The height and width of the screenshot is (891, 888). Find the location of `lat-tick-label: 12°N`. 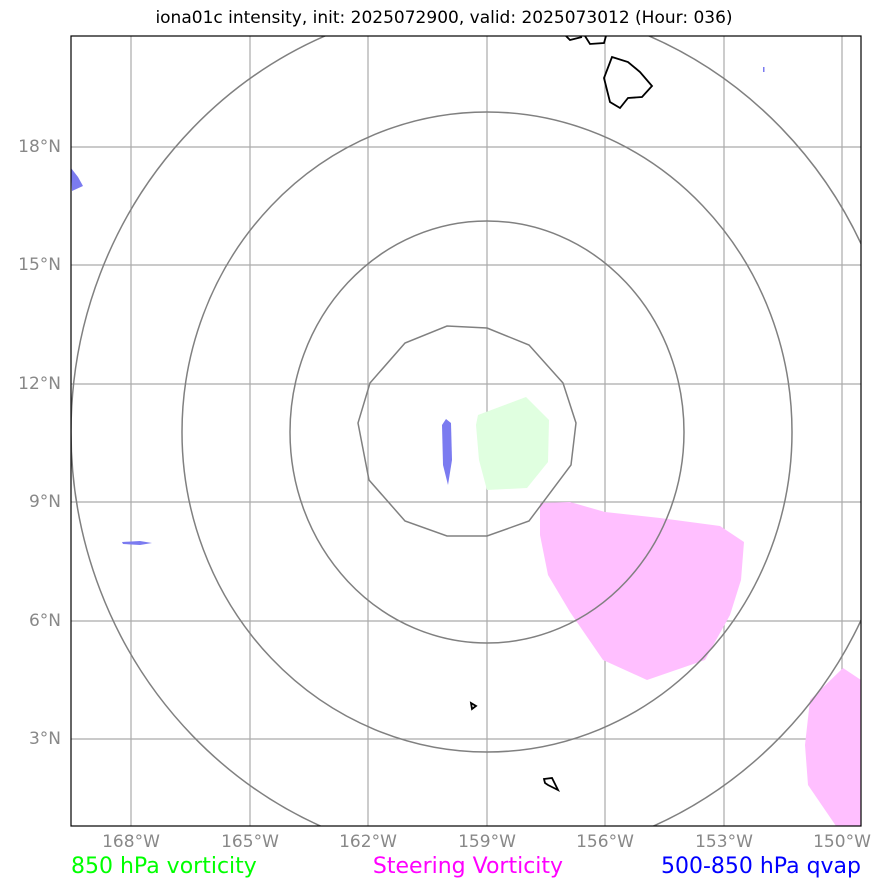

lat-tick-label: 12°N is located at coordinates (39, 384).